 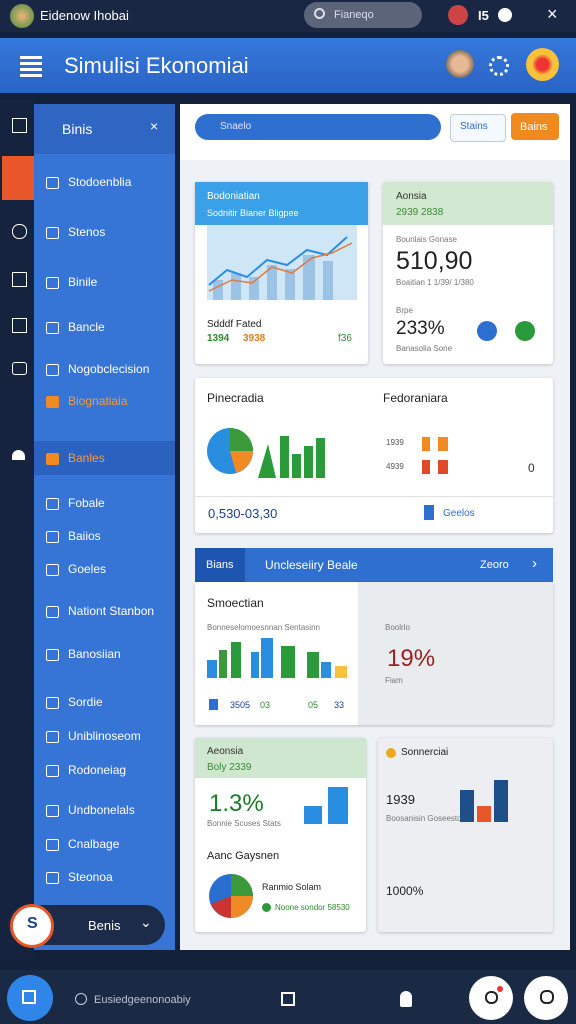 I want to click on card-subtitle: Boly 2339, so click(x=229, y=767).